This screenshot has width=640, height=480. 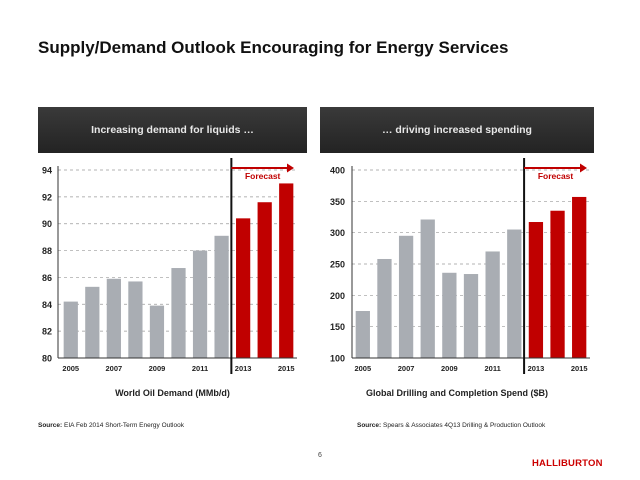 What do you see at coordinates (362, 334) in the screenshot?
I see `right-bar-2005` at bounding box center [362, 334].